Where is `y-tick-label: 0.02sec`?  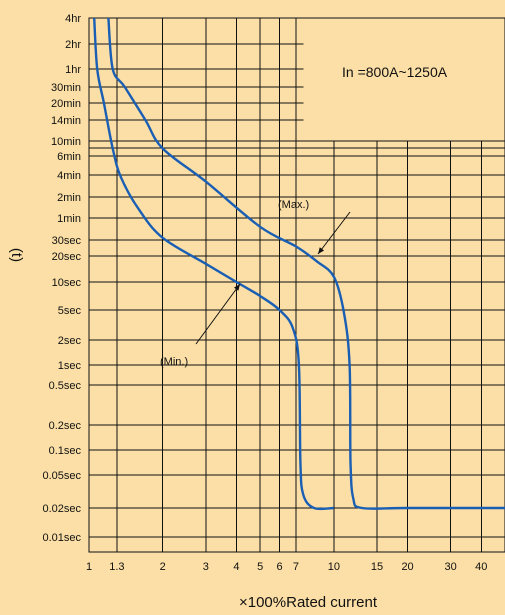
y-tick-label: 0.02sec is located at coordinates (61, 509).